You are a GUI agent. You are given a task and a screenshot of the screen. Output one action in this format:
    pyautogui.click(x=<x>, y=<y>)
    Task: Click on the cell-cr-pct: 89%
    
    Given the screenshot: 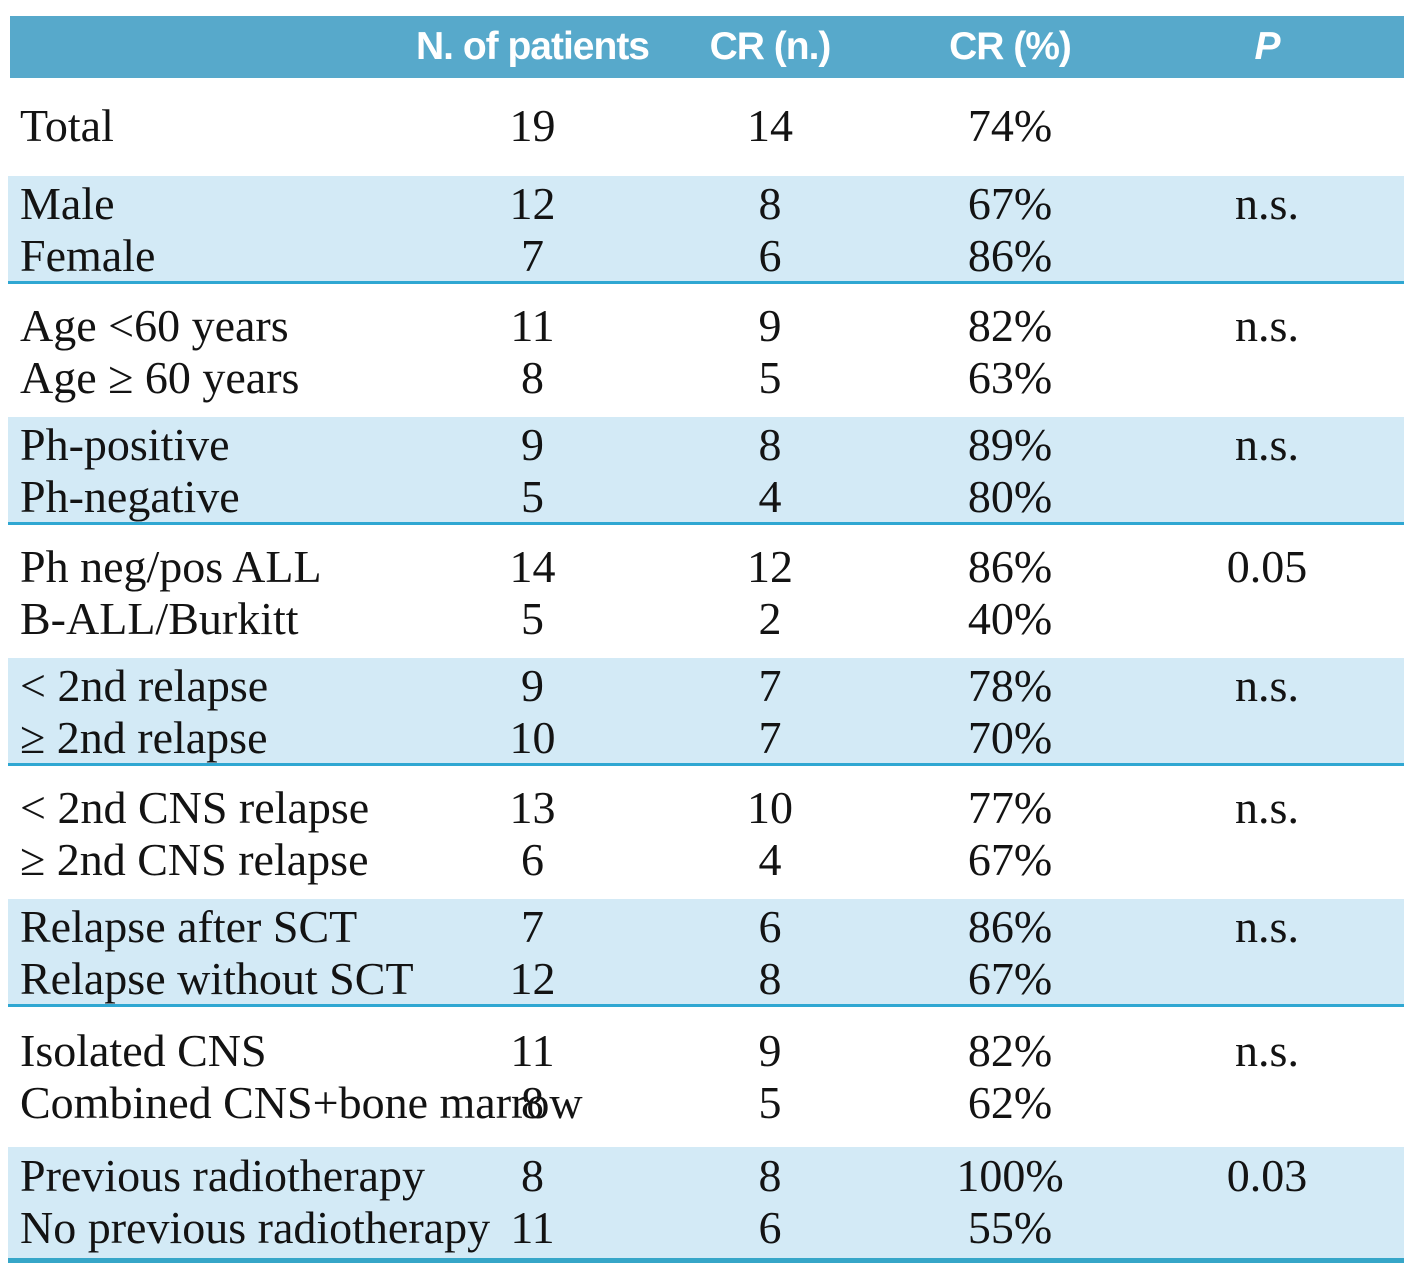 What is the action you would take?
    pyautogui.click(x=1010, y=444)
    